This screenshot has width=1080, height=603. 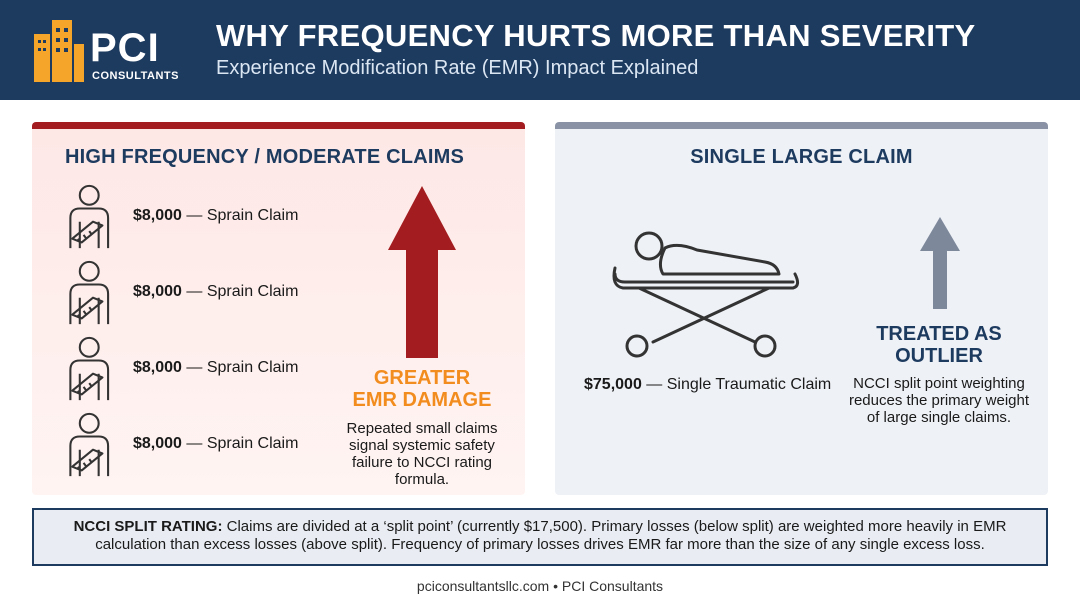 I want to click on callout-line: EMR DAMAGE, so click(x=422, y=400).